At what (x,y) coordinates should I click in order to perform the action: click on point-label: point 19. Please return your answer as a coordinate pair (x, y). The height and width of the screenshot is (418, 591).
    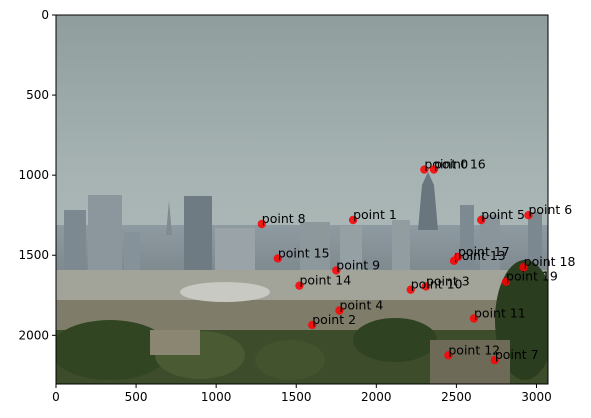
    Looking at the image, I should click on (532, 276).